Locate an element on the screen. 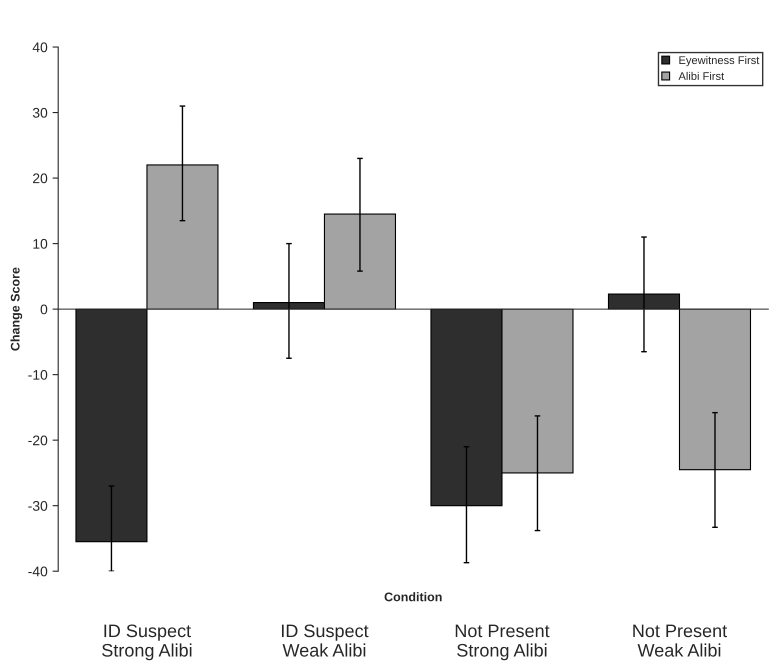  x-tick-label: Not Present Strong Alibi is located at coordinates (503, 642).